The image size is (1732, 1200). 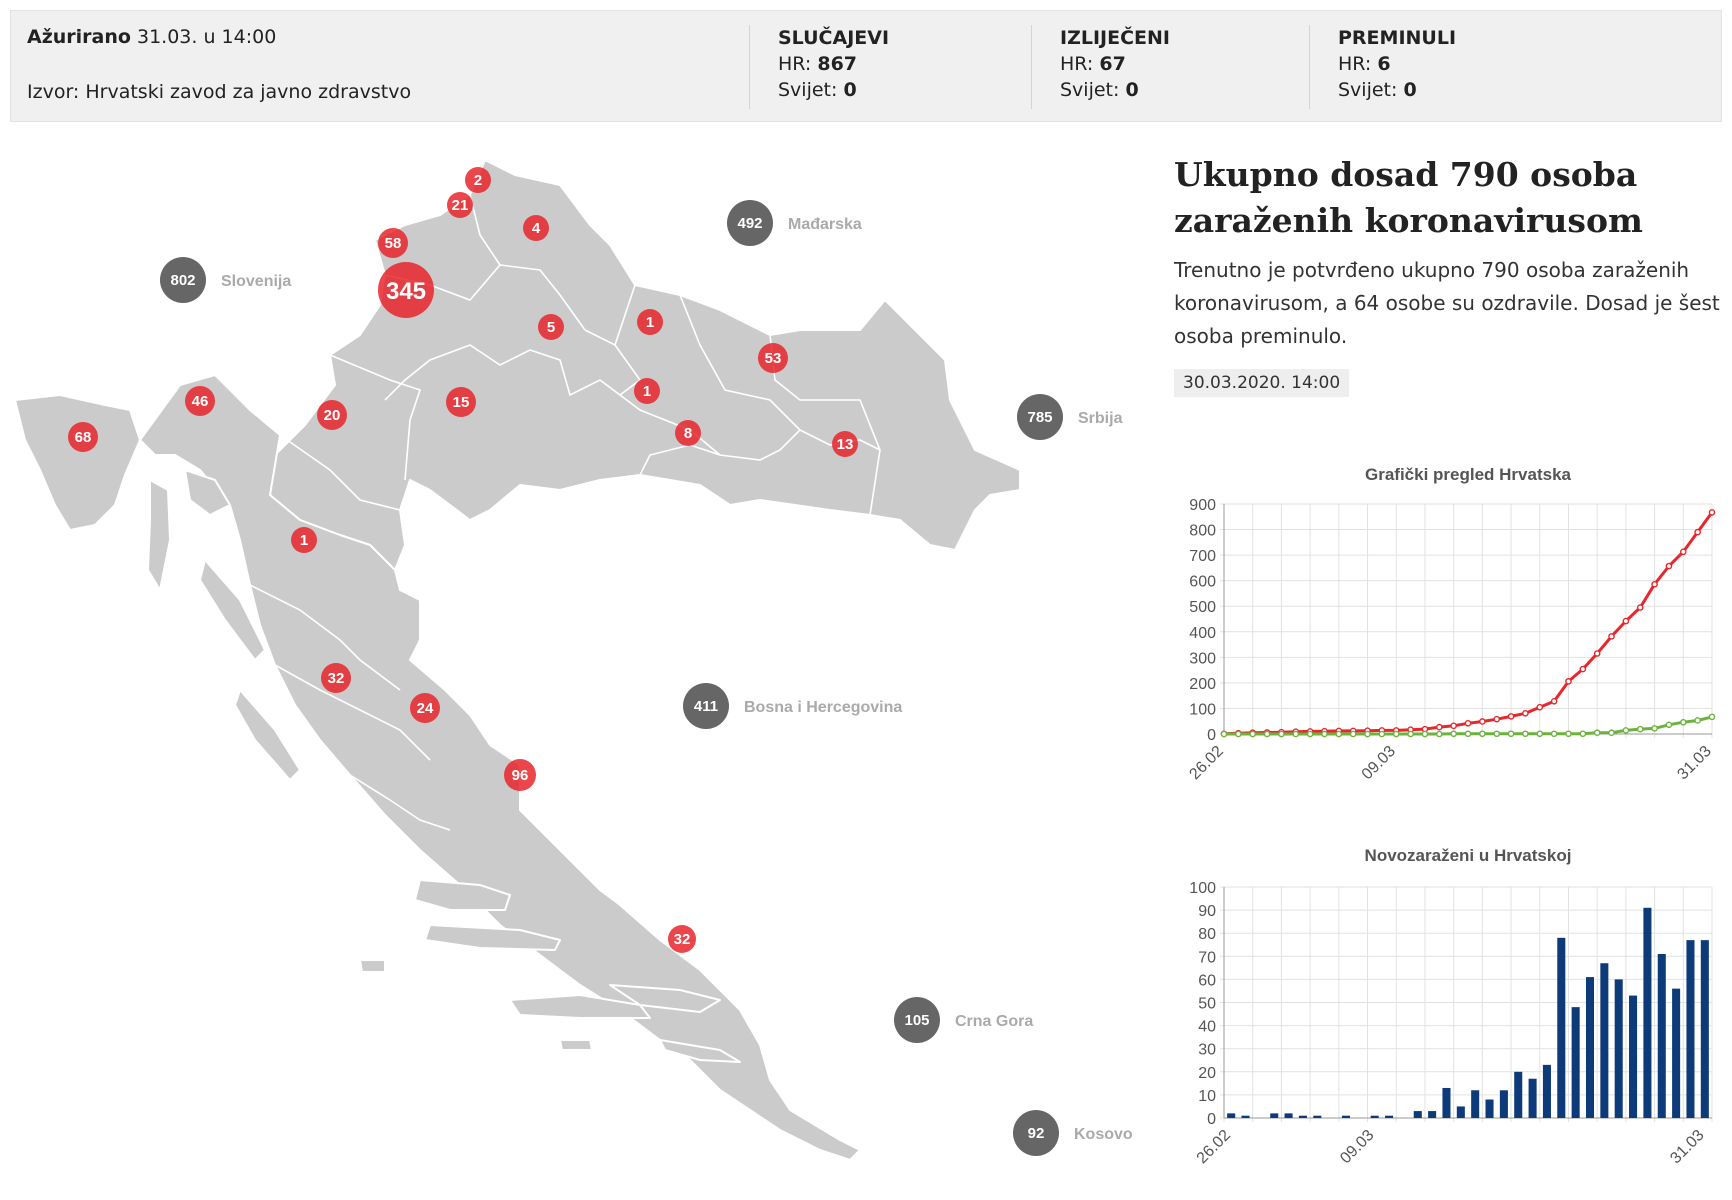 I want to click on neighbor-marker: 802 Slovenija, so click(x=225, y=280).